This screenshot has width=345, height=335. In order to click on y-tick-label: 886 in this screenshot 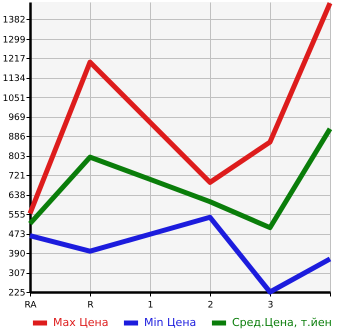, I will do `click(17, 137)`.